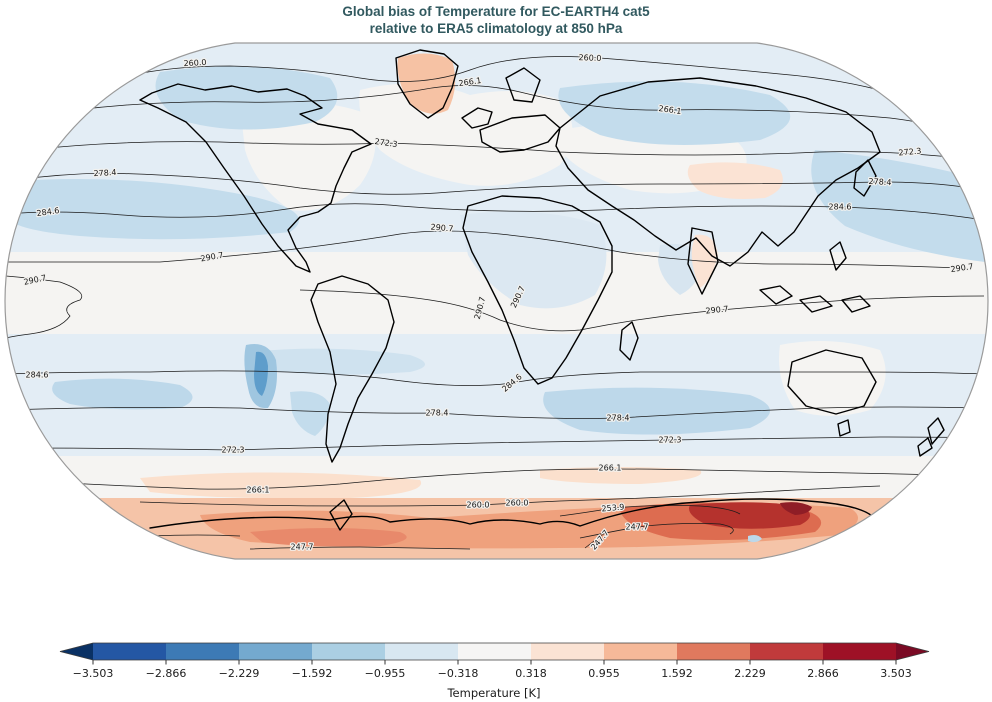 The width and height of the screenshot is (992, 702). I want to click on fill-region-antarctic-blue-speck, so click(755, 539).